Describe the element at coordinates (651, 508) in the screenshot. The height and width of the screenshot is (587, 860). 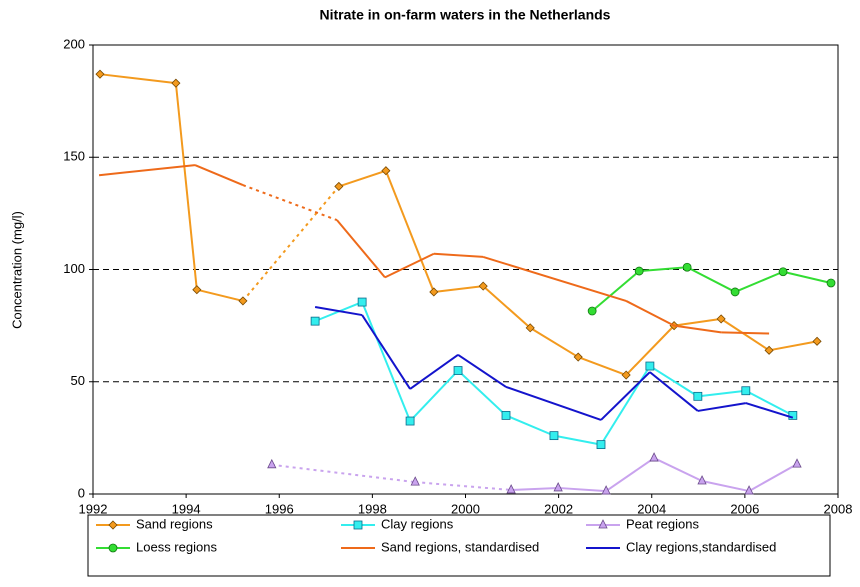
I see `x-tick-label: 2004` at that location.